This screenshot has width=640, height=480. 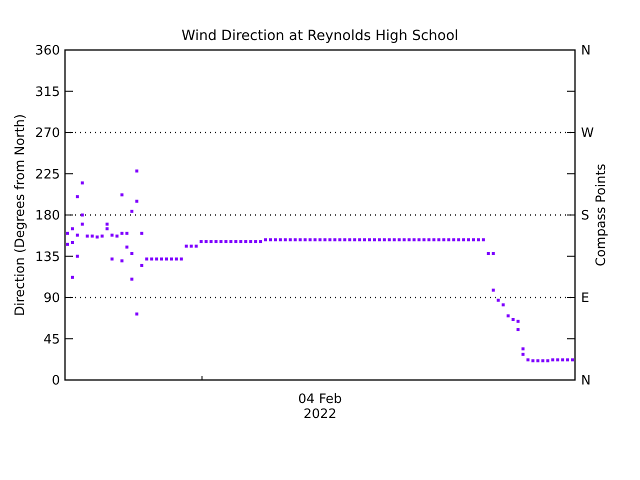 I want to click on category-label: S, so click(x=585, y=216).